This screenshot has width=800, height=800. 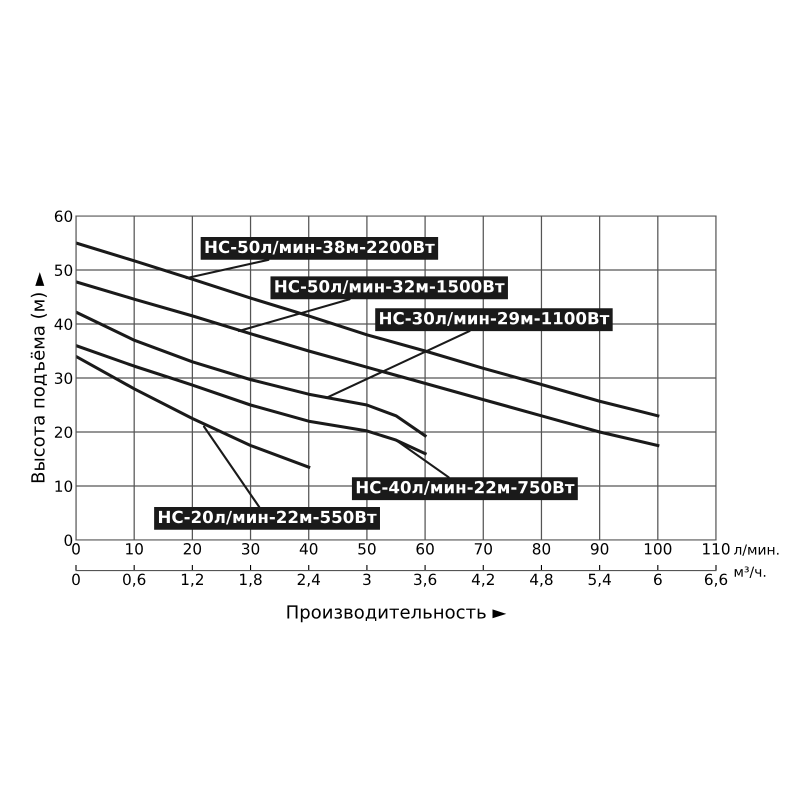 I want to click on y-tick-label: 40, so click(x=63, y=324).